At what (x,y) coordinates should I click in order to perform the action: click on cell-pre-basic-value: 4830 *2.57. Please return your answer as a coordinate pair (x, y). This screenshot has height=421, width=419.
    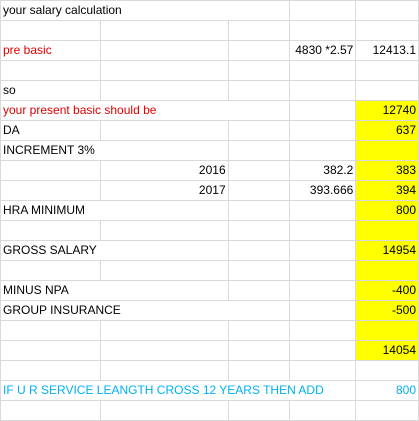
    Looking at the image, I should click on (323, 50).